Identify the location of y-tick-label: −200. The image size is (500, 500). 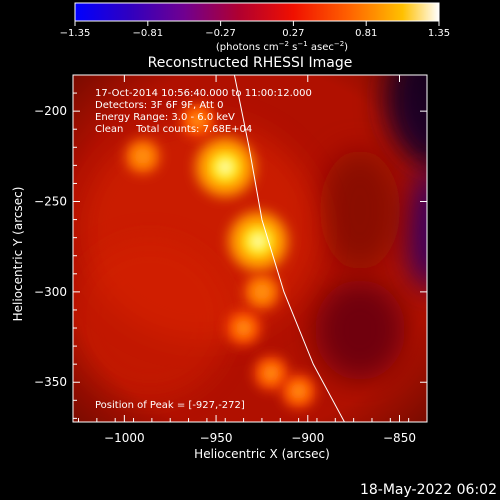
(50, 111).